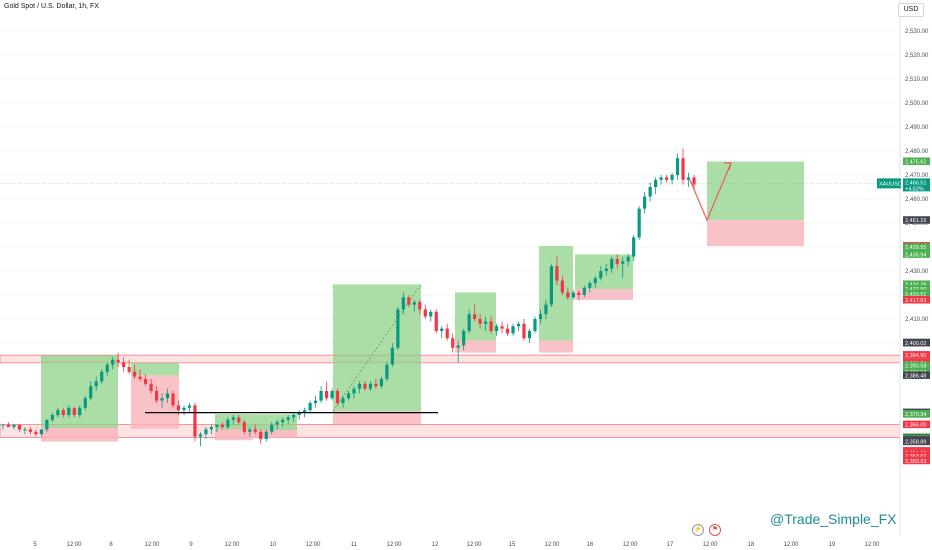  I want to click on x-tick-label: 16, so click(590, 545).